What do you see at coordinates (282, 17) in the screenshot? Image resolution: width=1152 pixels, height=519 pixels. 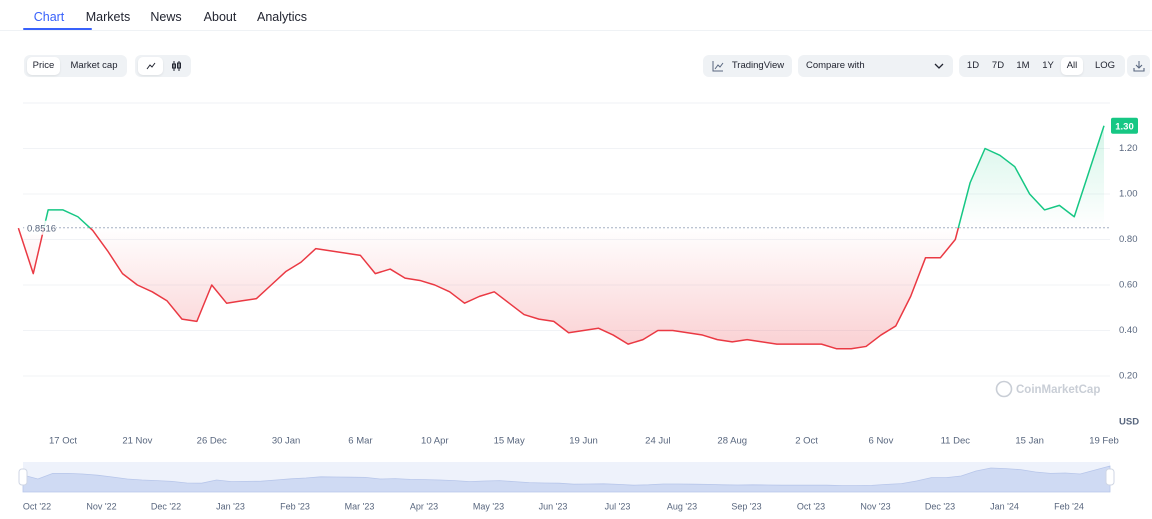 I see `tab: Analytics` at bounding box center [282, 17].